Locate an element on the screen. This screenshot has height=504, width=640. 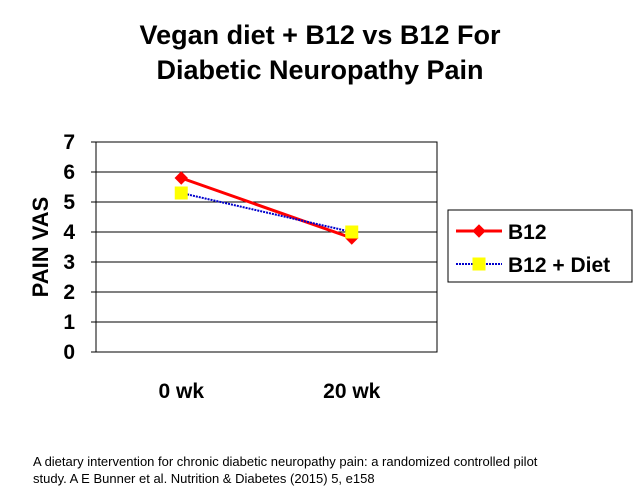
y-tick-label: 7 is located at coordinates (69, 142).